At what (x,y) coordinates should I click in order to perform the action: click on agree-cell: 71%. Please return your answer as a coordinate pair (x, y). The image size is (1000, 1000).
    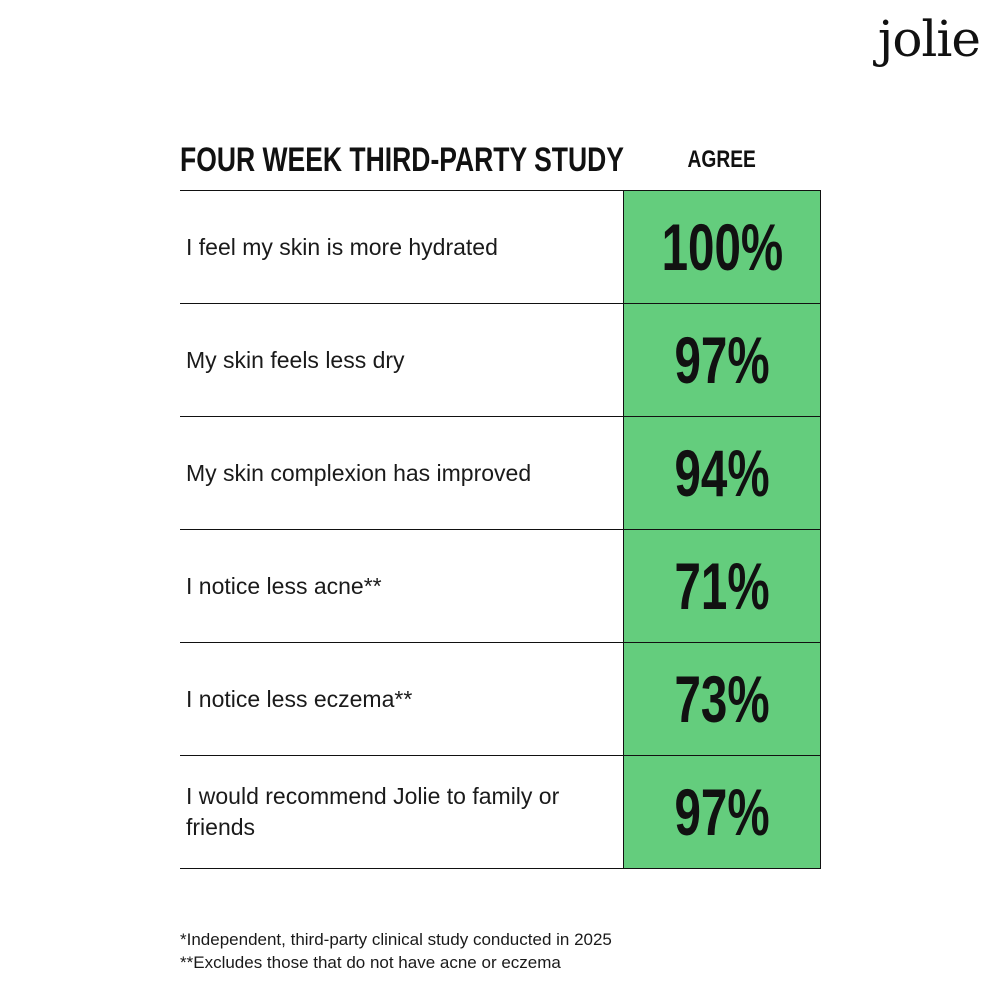
    Looking at the image, I should click on (722, 586).